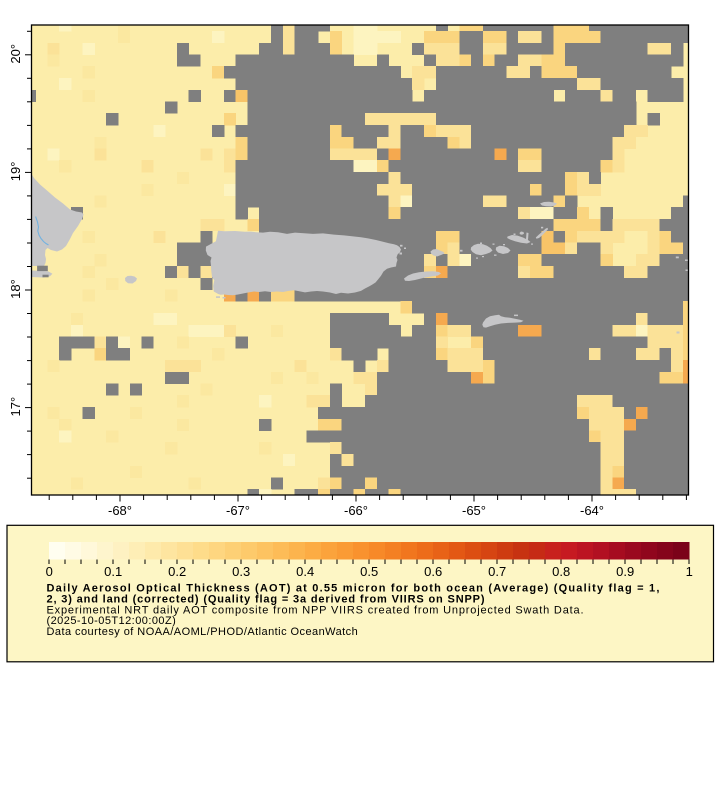 The image size is (720, 800). Describe the element at coordinates (15, 172) in the screenshot. I see `svg-text: 19°` at that location.